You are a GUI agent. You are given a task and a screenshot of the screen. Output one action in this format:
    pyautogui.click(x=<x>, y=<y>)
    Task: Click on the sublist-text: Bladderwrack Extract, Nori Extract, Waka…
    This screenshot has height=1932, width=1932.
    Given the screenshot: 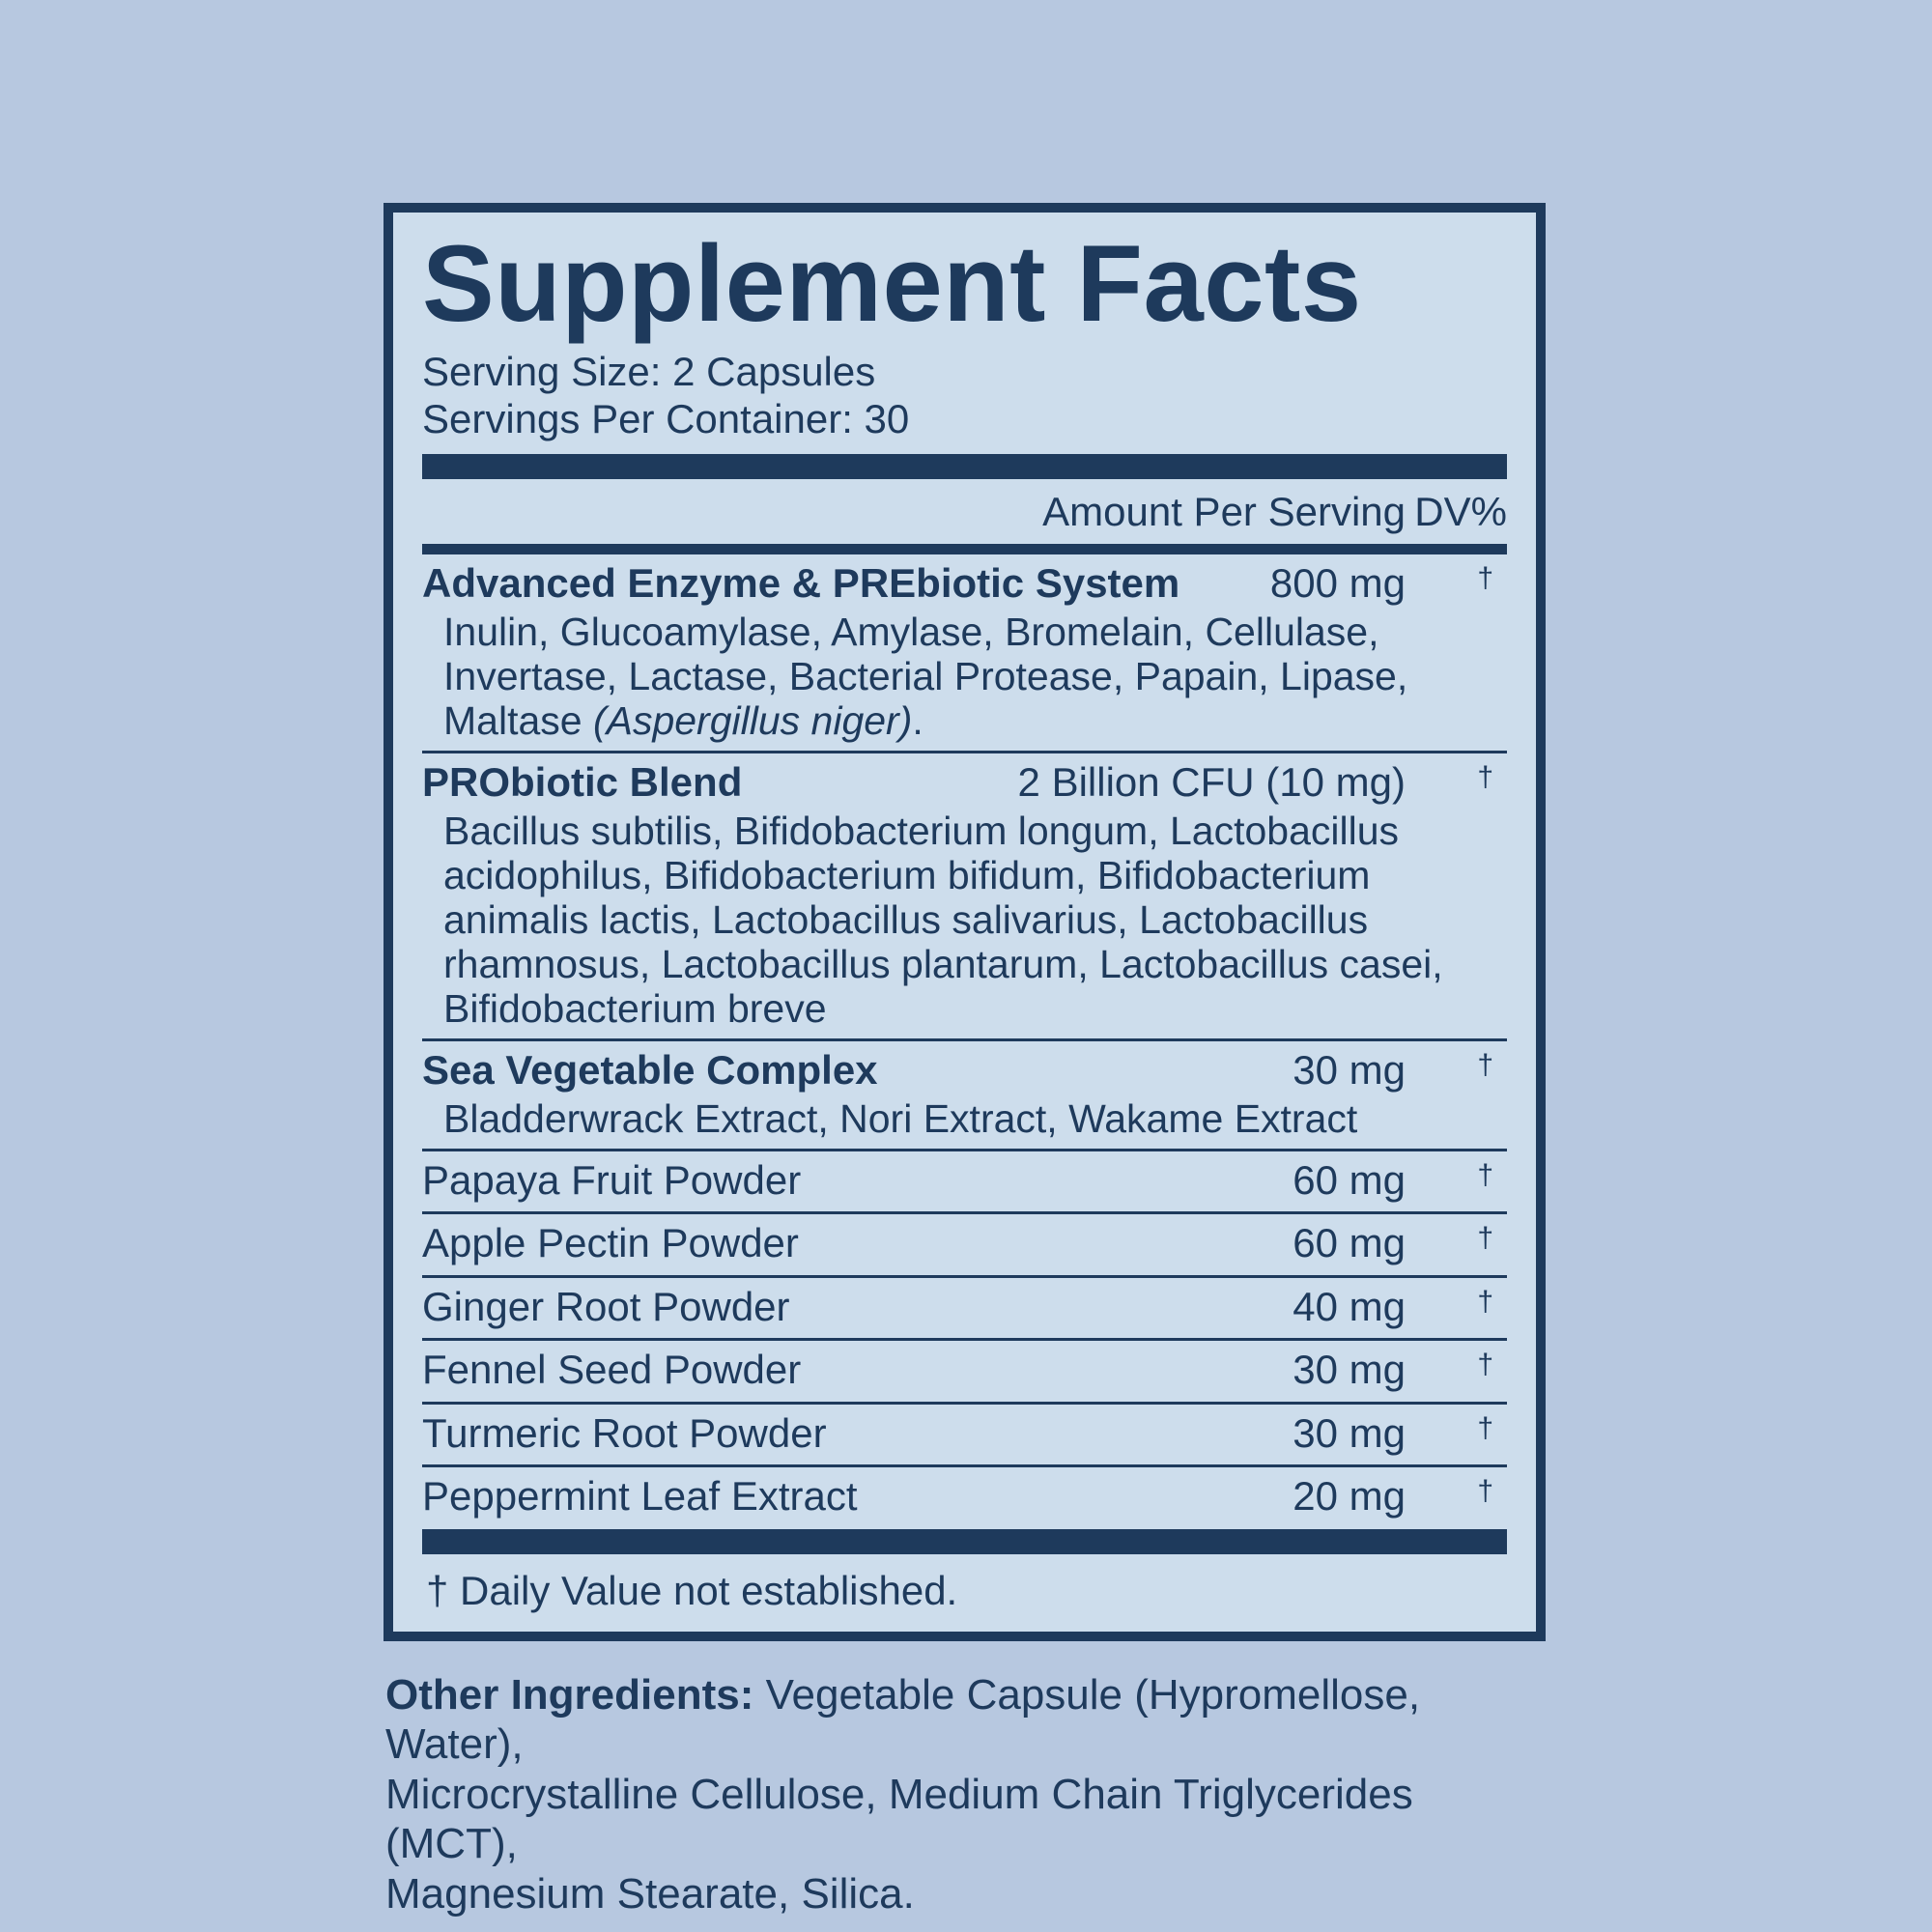 What is the action you would take?
    pyautogui.click(x=900, y=1119)
    